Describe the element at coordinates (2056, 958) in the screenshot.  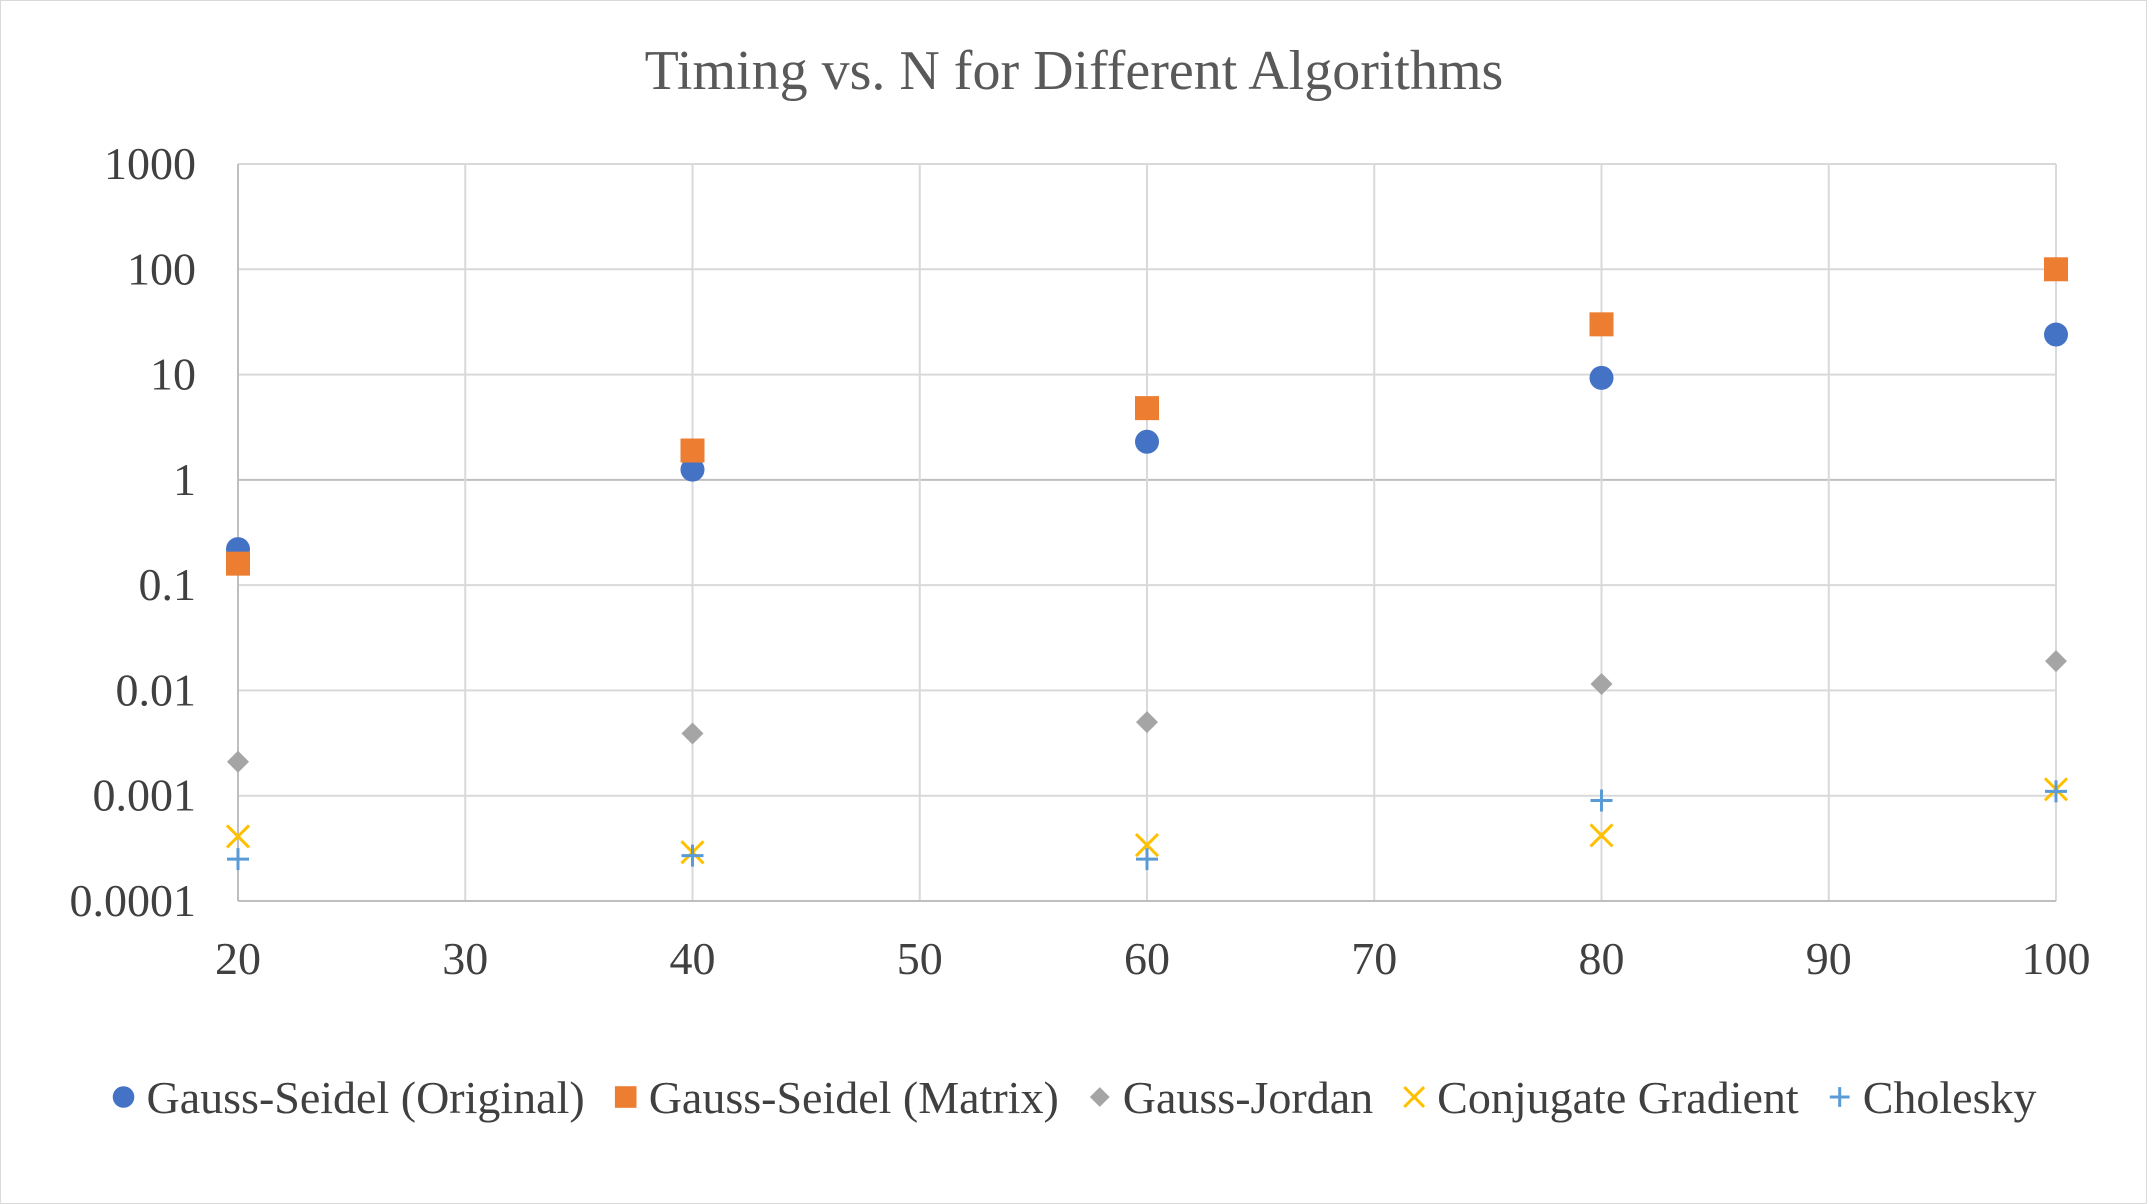
I see `x-tick-label: 100` at that location.